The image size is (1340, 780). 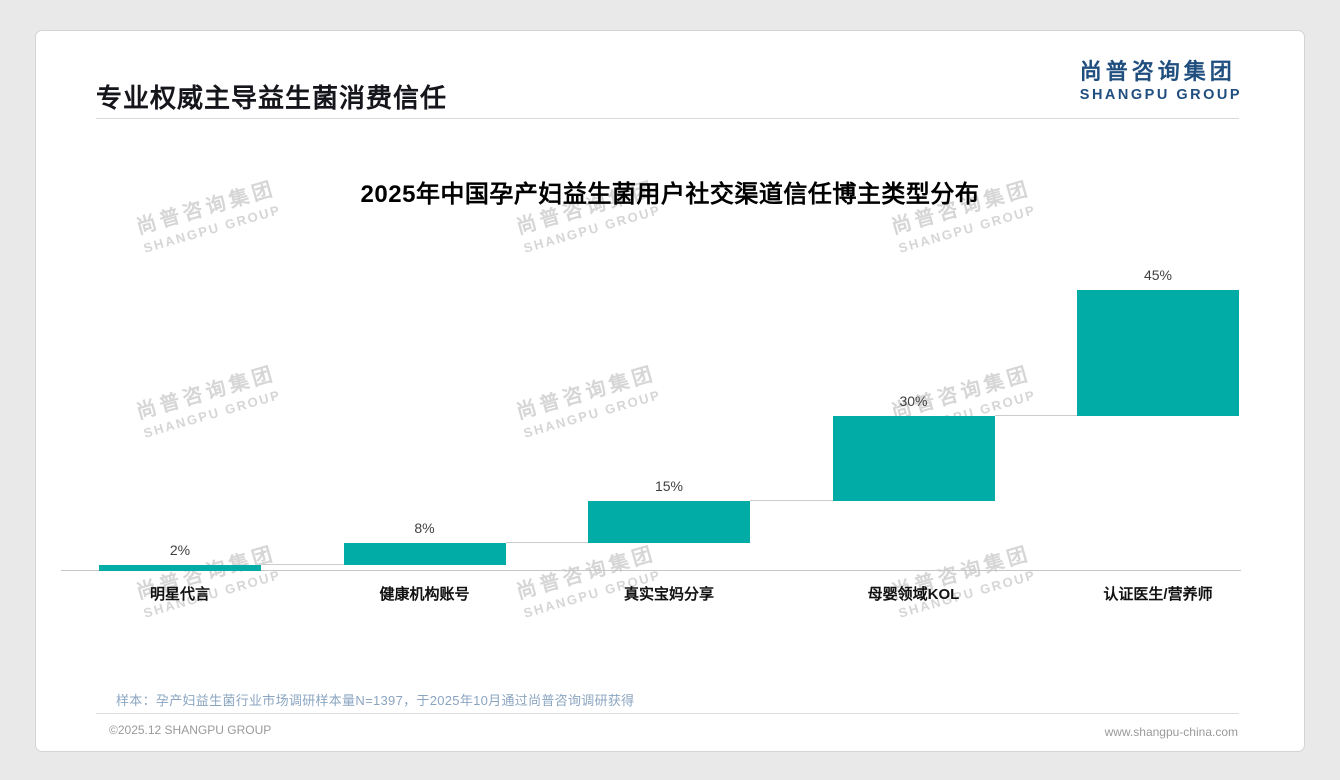 I want to click on header-divider, so click(x=667, y=118).